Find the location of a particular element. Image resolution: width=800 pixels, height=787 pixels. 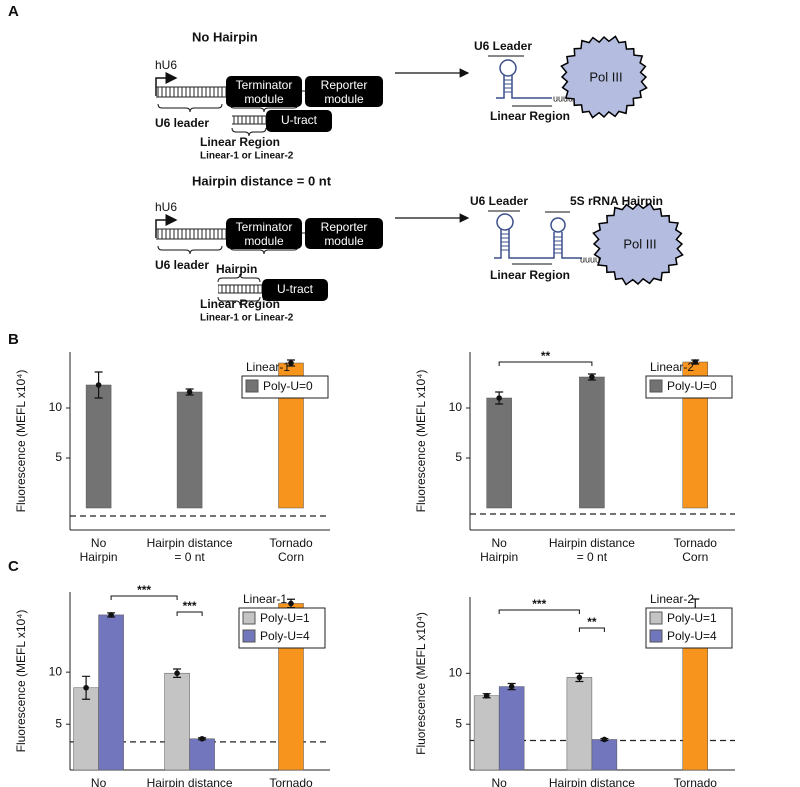

terminator-box is located at coordinates (264, 233).